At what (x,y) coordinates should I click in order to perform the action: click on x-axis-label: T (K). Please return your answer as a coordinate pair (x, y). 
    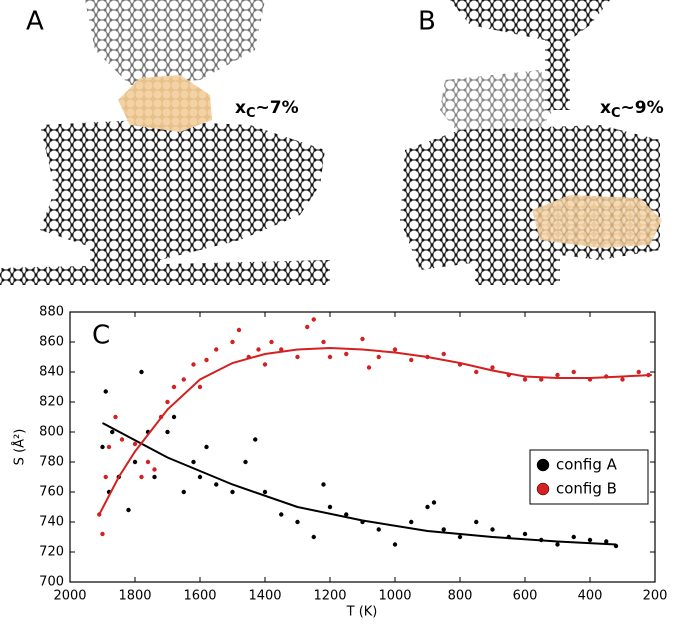
    Looking at the image, I should click on (362, 612).